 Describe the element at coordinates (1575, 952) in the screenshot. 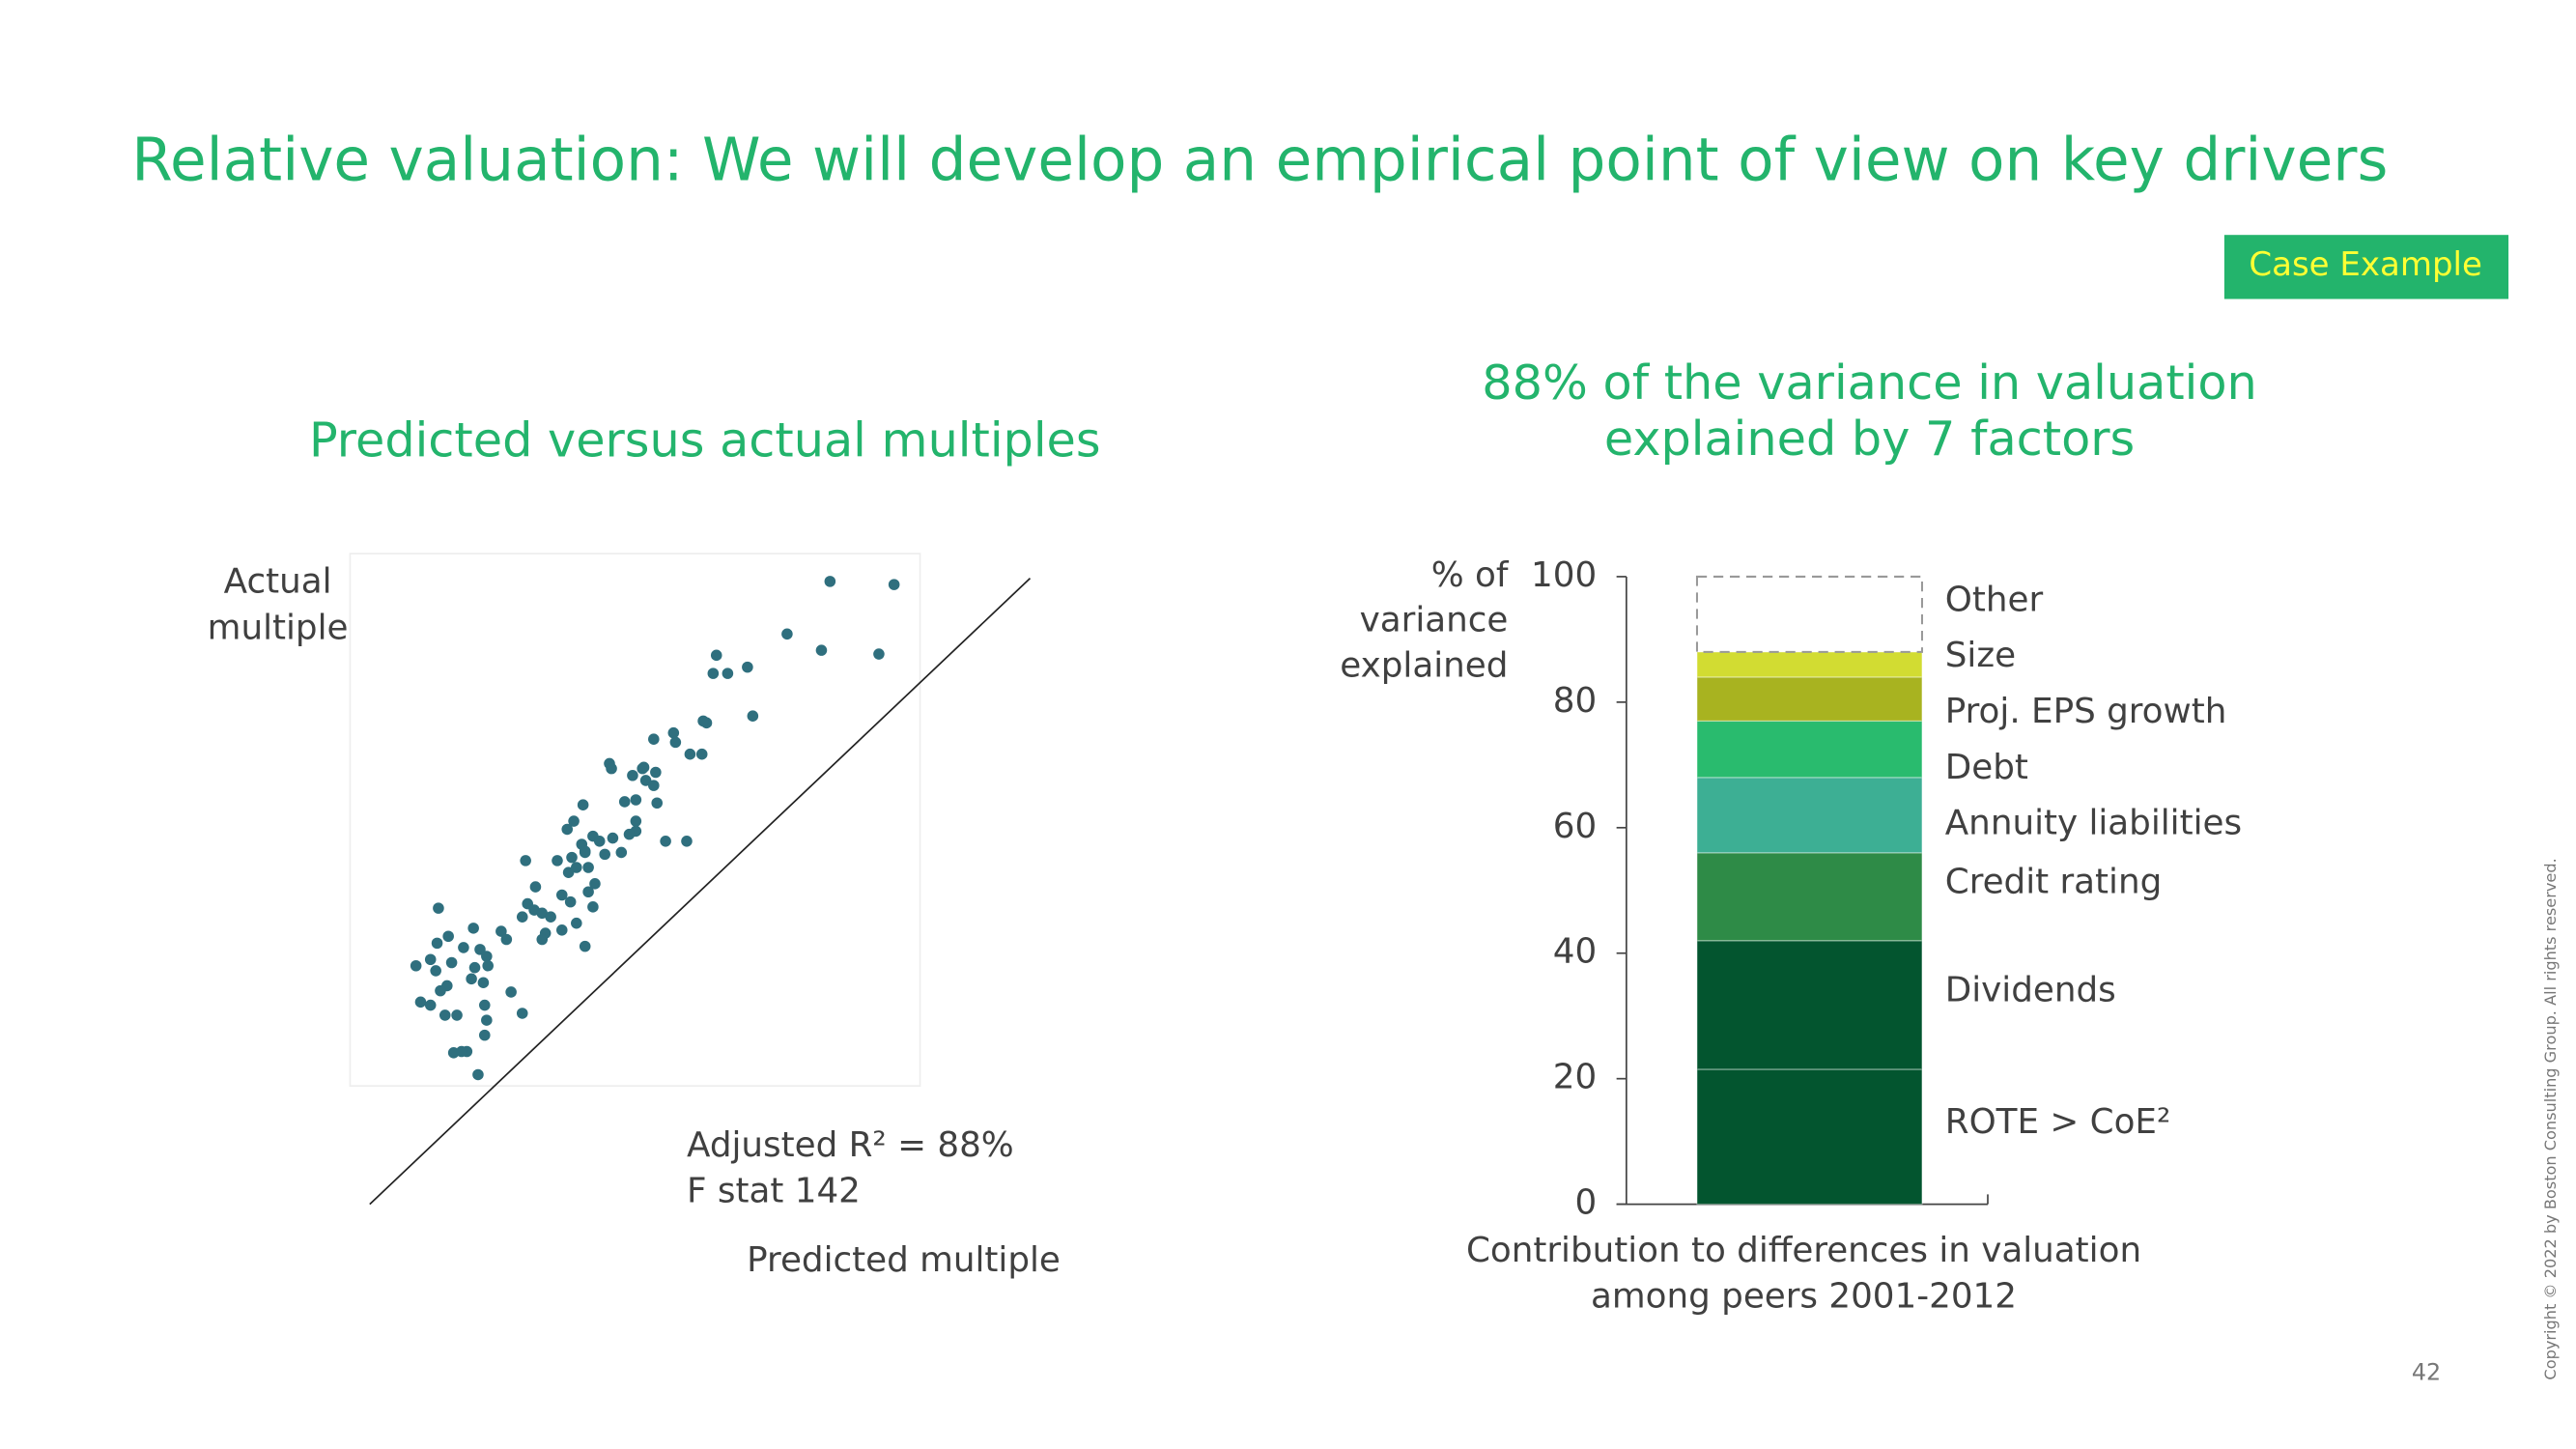

I see `y-tick-label: 40` at that location.